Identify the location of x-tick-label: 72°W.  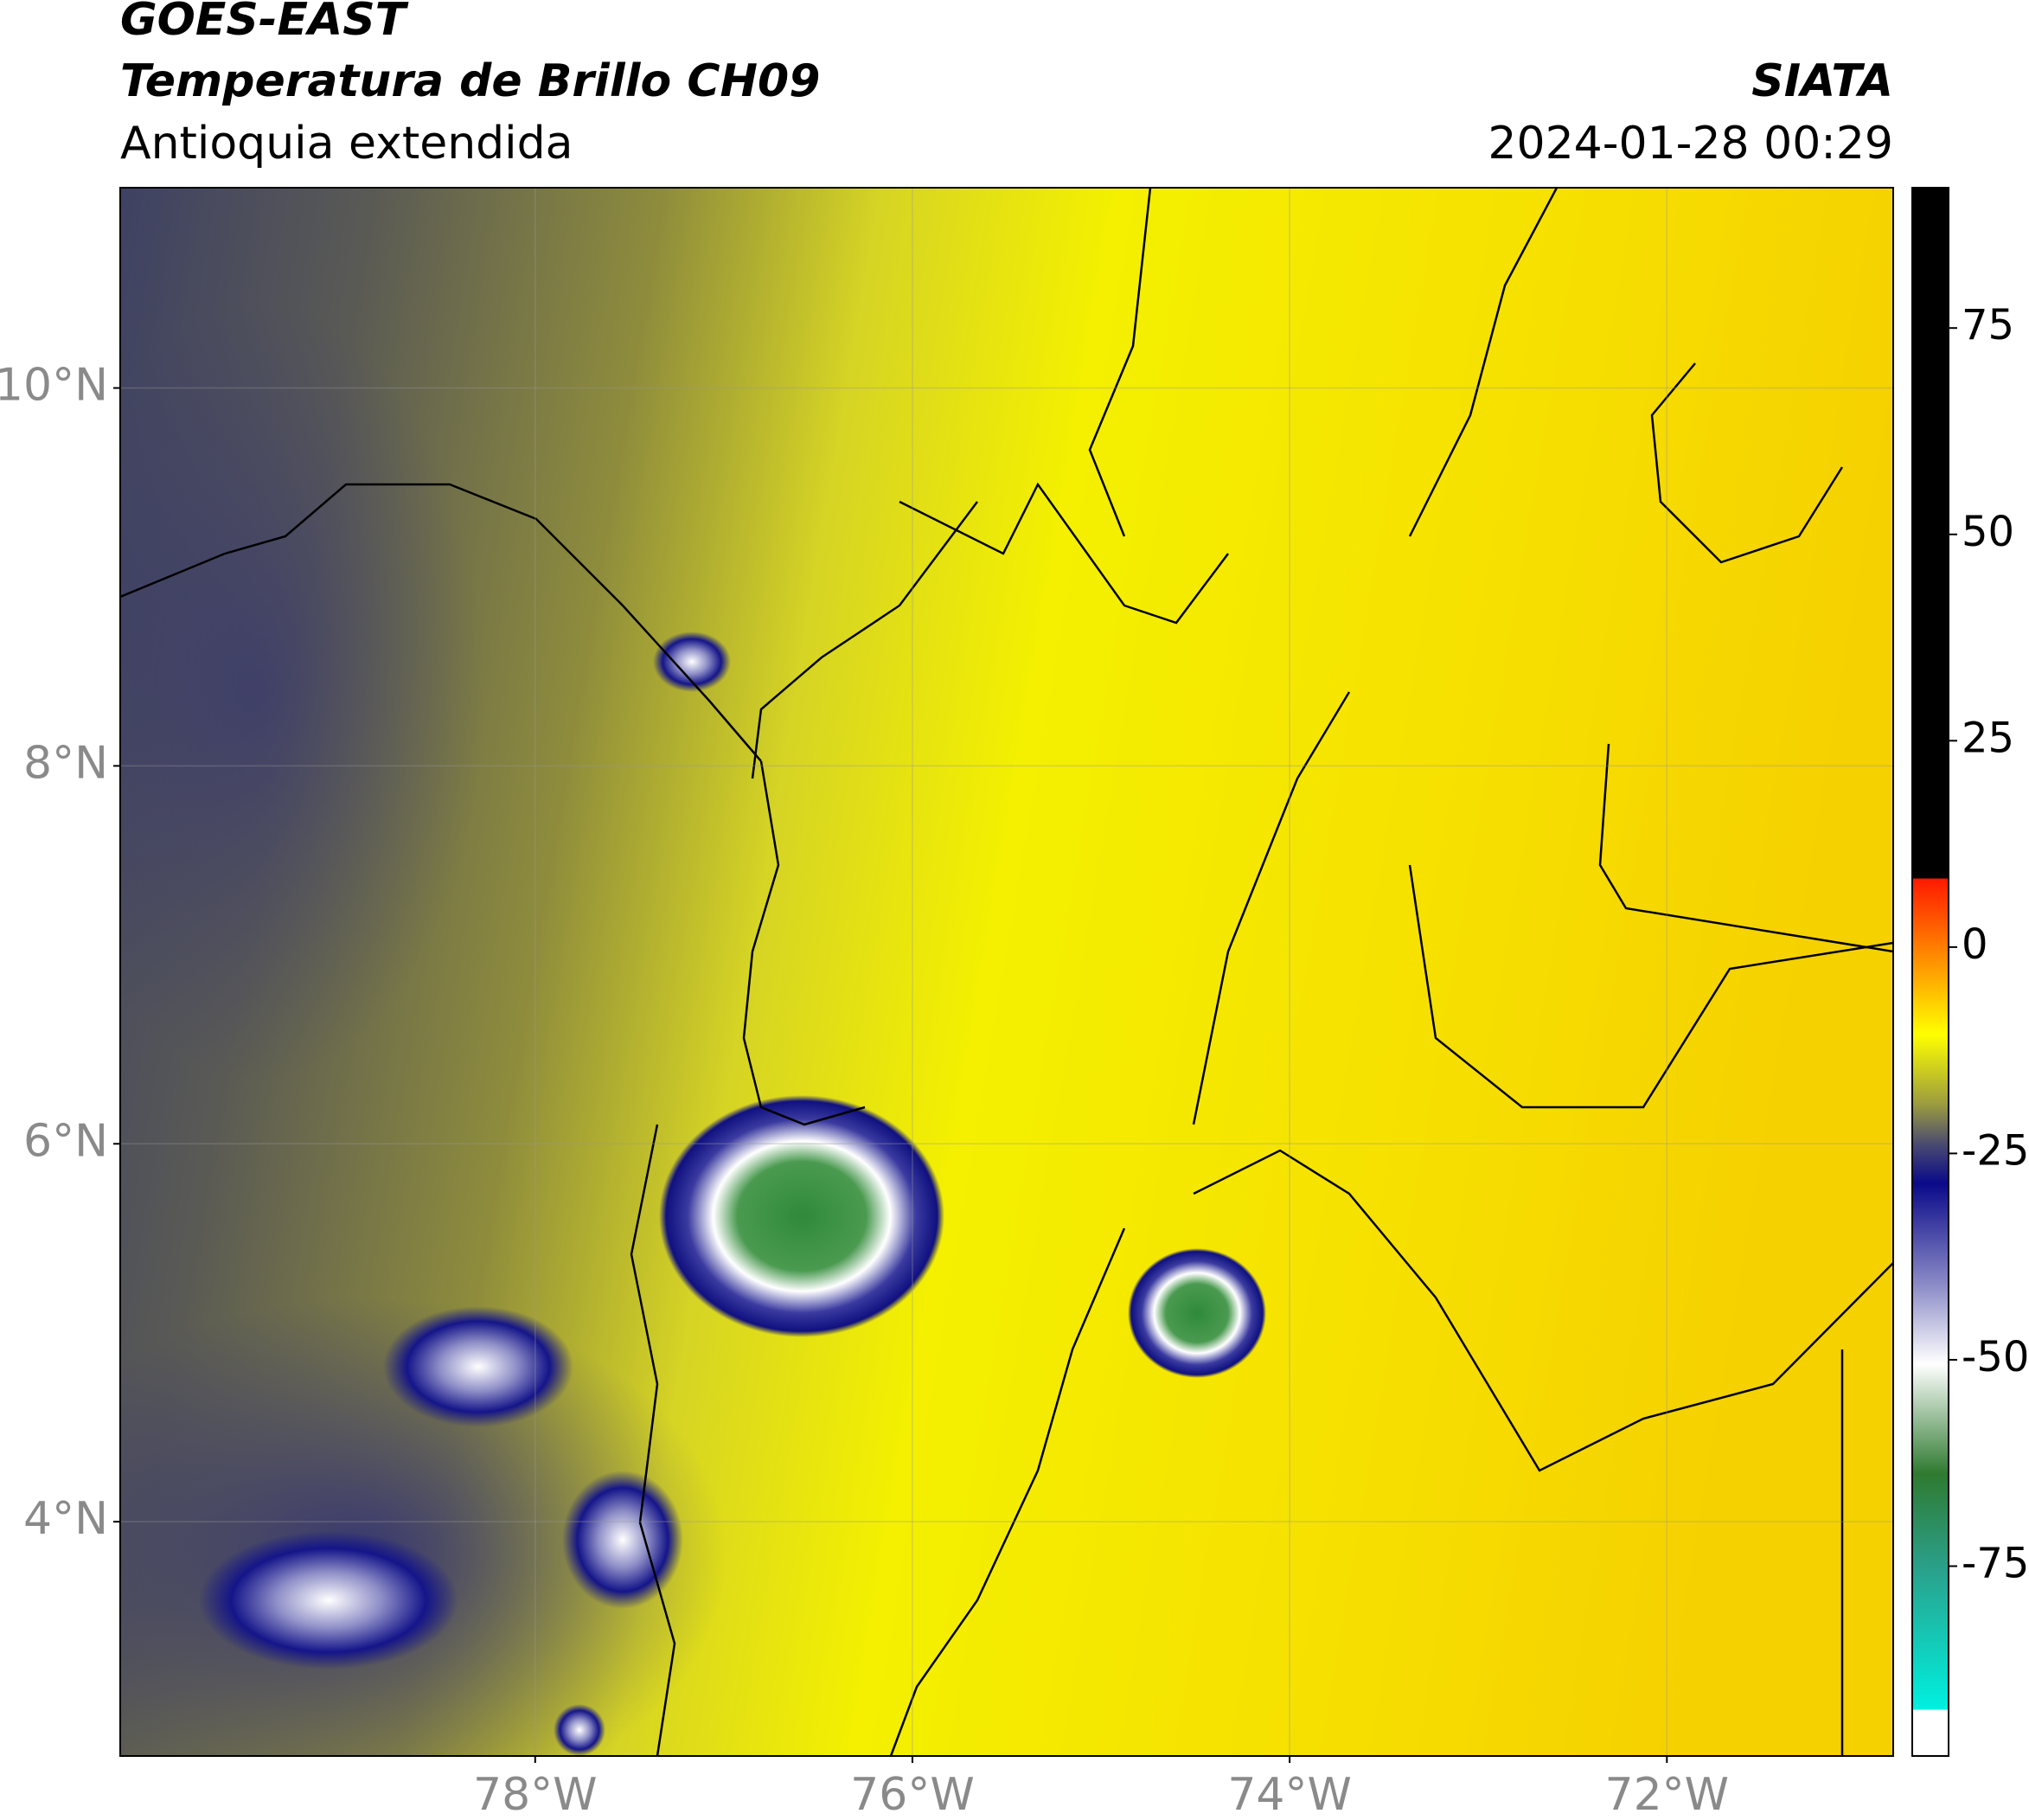
(1667, 1793).